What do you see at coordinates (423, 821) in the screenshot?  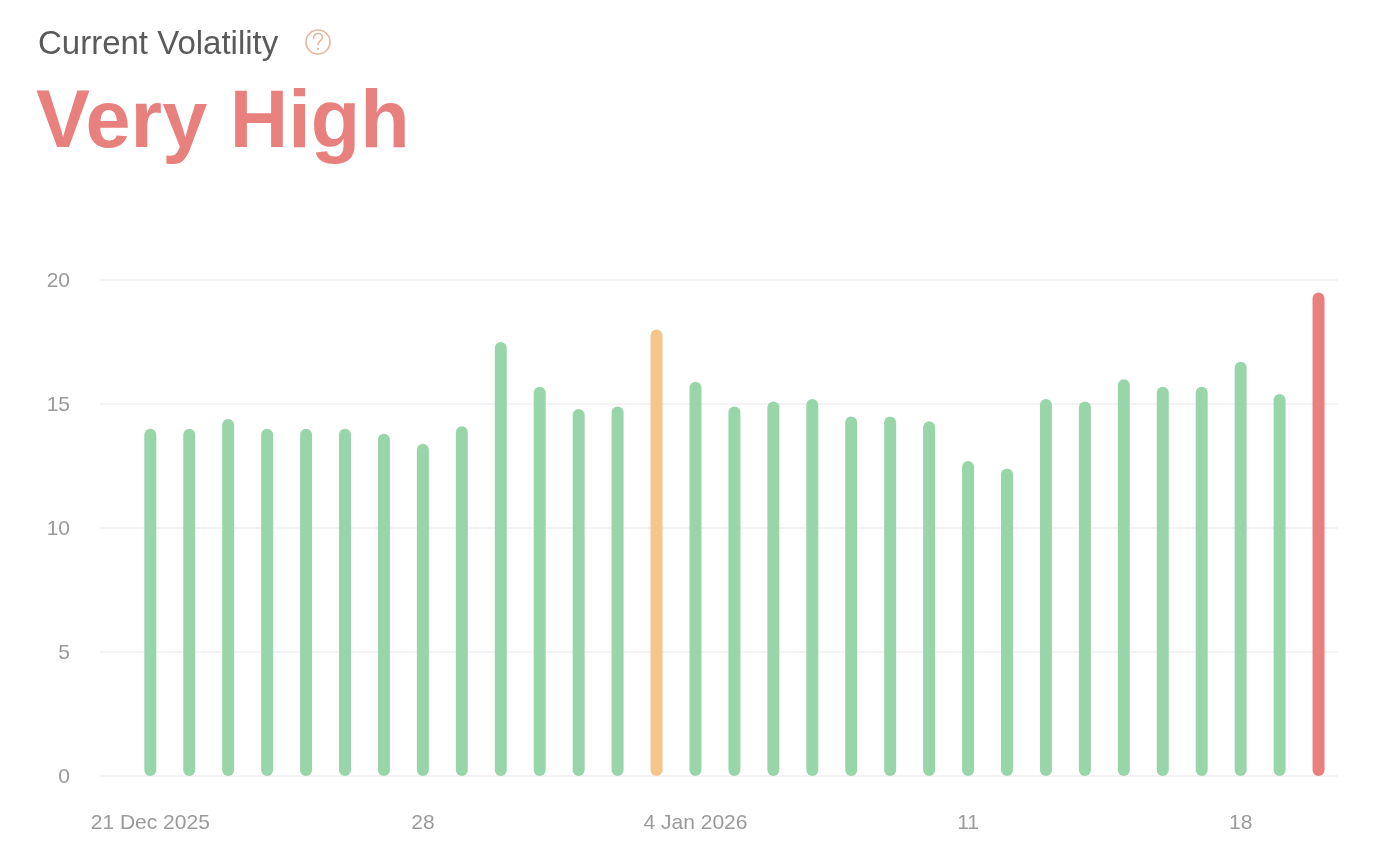 I see `x-tick-label: 28` at bounding box center [423, 821].